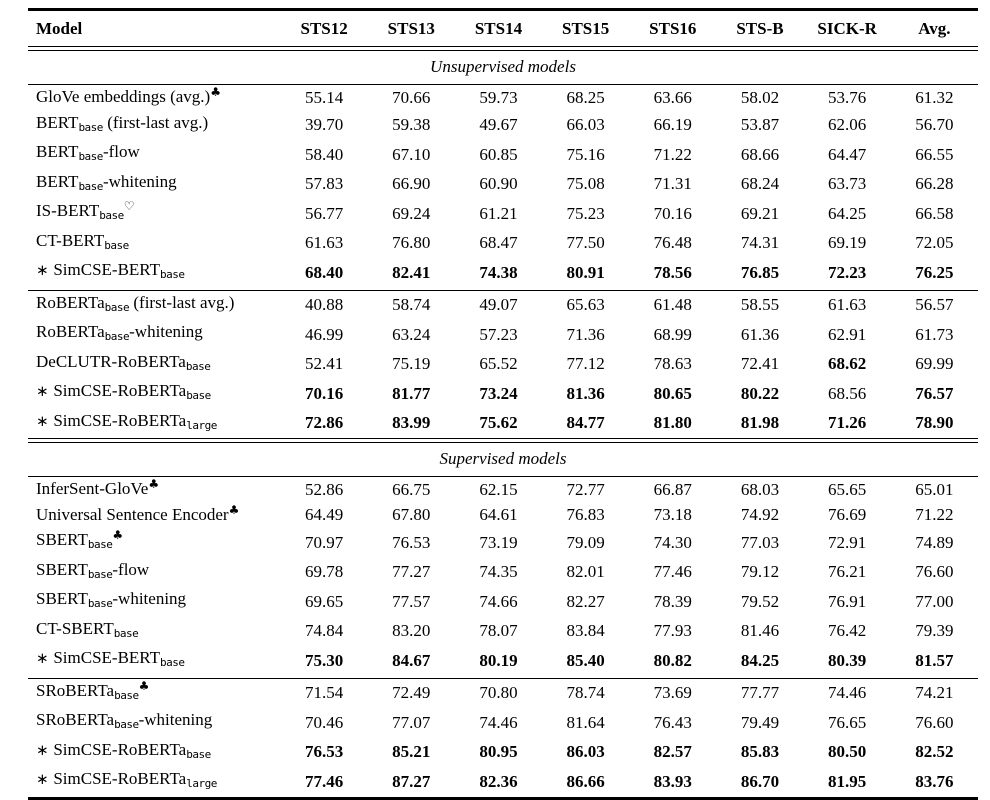 The height and width of the screenshot is (800, 990). I want to click on score-cell-sts12: 72.86, so click(324, 422).